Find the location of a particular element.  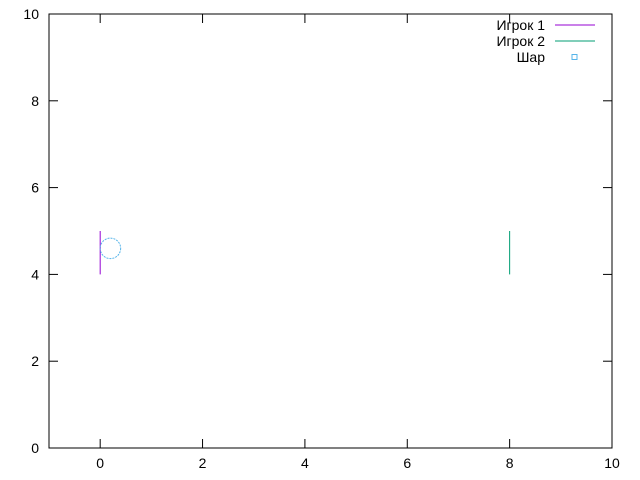

x-tick-label: 10 is located at coordinates (612, 463).